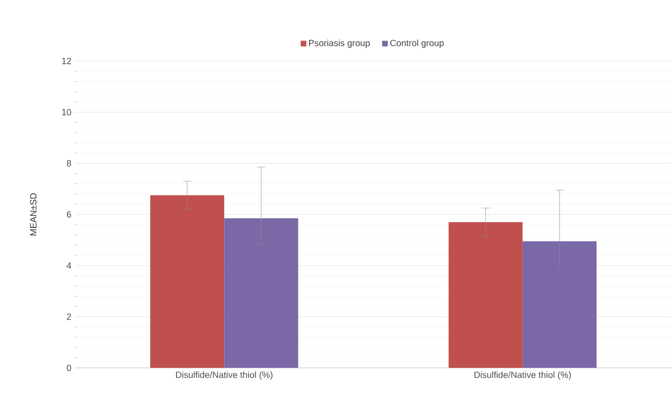 The width and height of the screenshot is (672, 402). What do you see at coordinates (417, 44) in the screenshot?
I see `legend-label: Control group` at bounding box center [417, 44].